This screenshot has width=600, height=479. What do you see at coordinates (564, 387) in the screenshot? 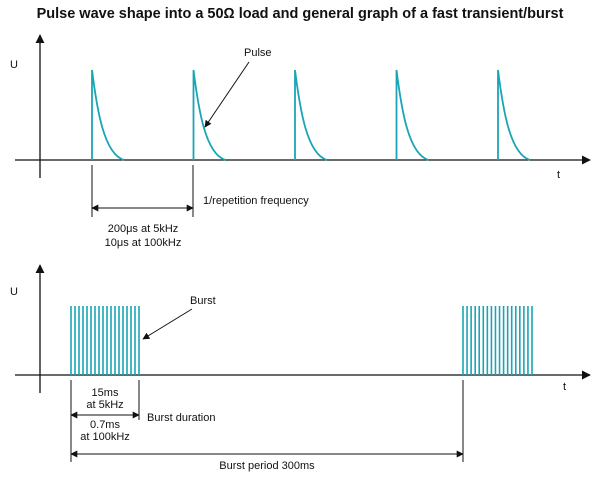
I see `bottom-x-axis-label: t` at bounding box center [564, 387].